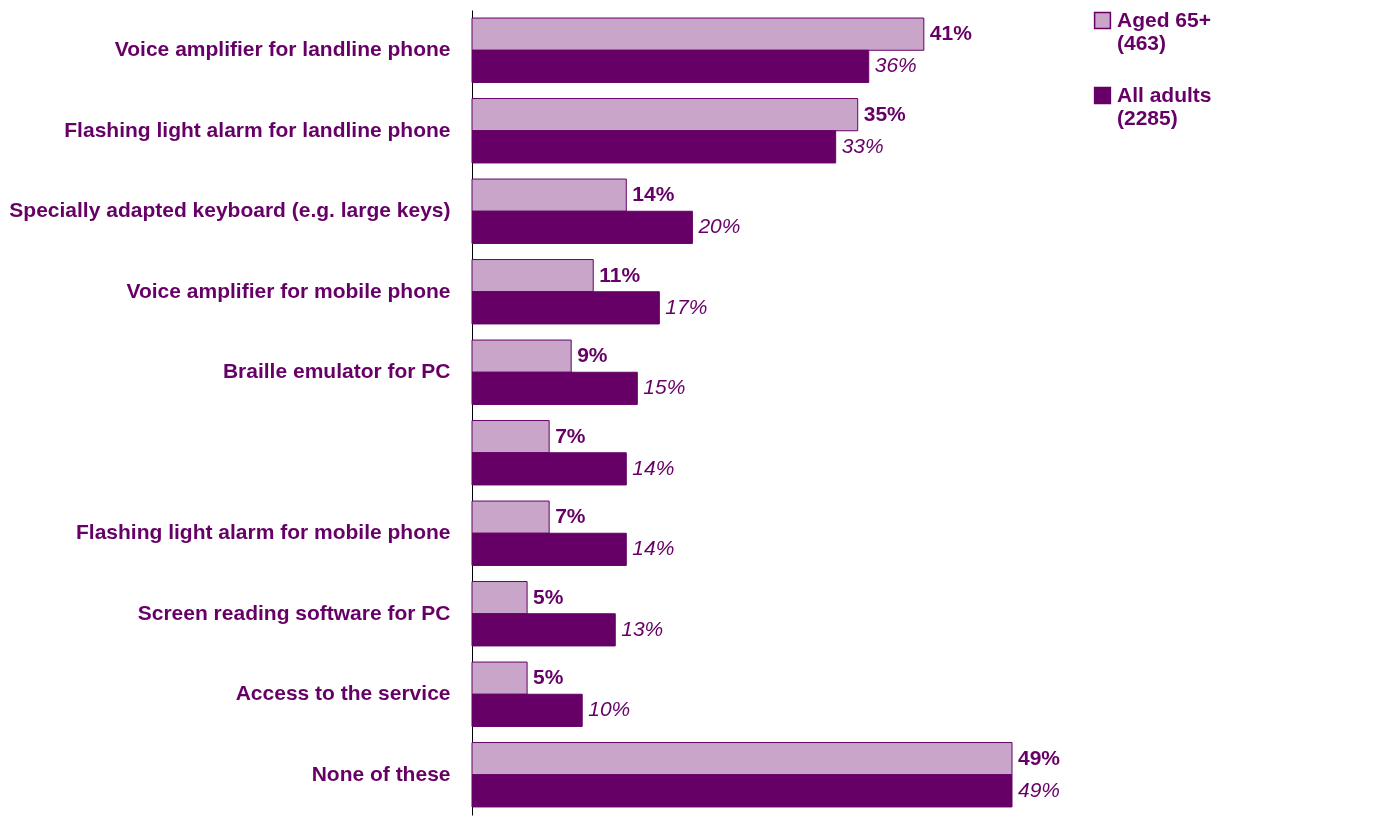 The width and height of the screenshot is (1399, 826). What do you see at coordinates (951, 33) in the screenshot?
I see `data-label: 41%` at bounding box center [951, 33].